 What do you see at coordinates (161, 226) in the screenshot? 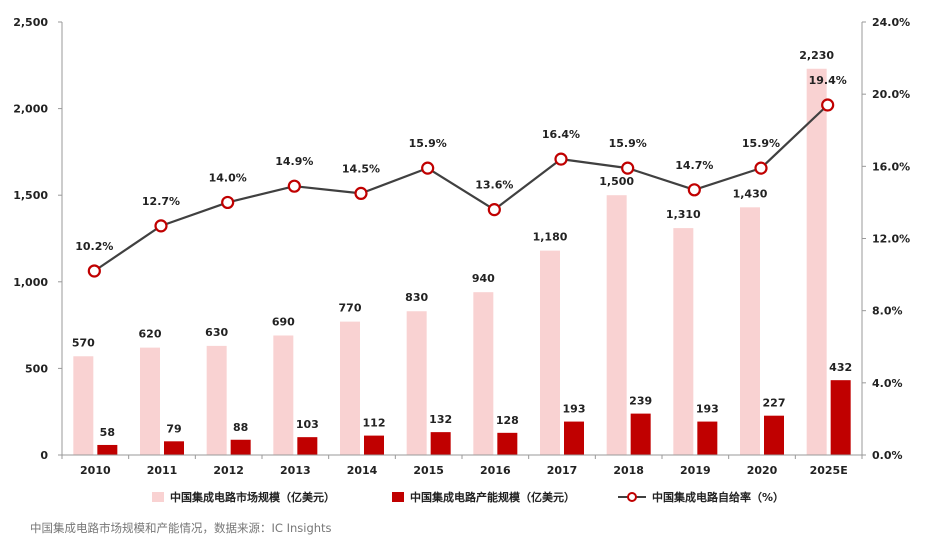
I see `line-point-2011` at bounding box center [161, 226].